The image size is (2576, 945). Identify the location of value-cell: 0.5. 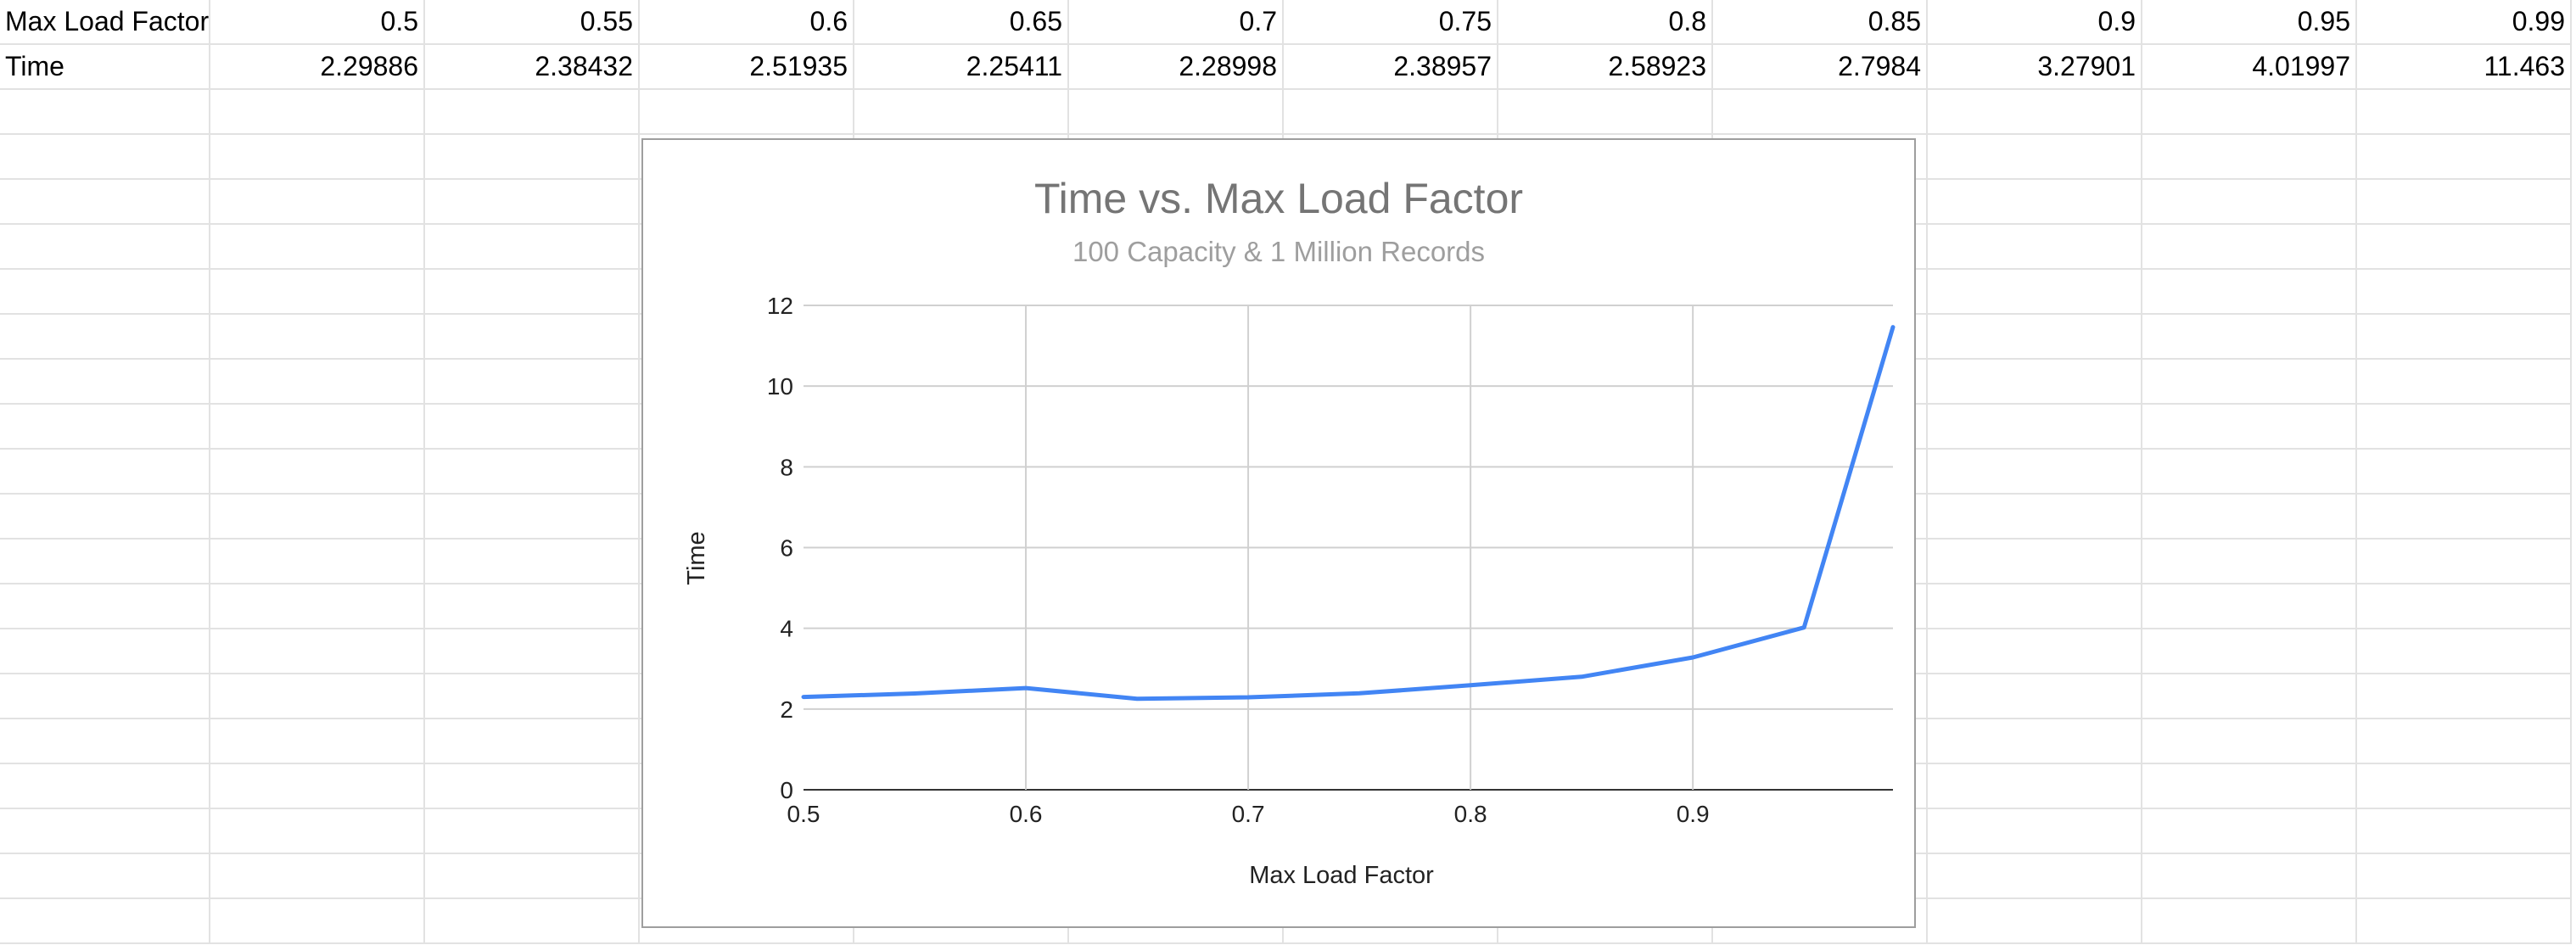
(317, 22).